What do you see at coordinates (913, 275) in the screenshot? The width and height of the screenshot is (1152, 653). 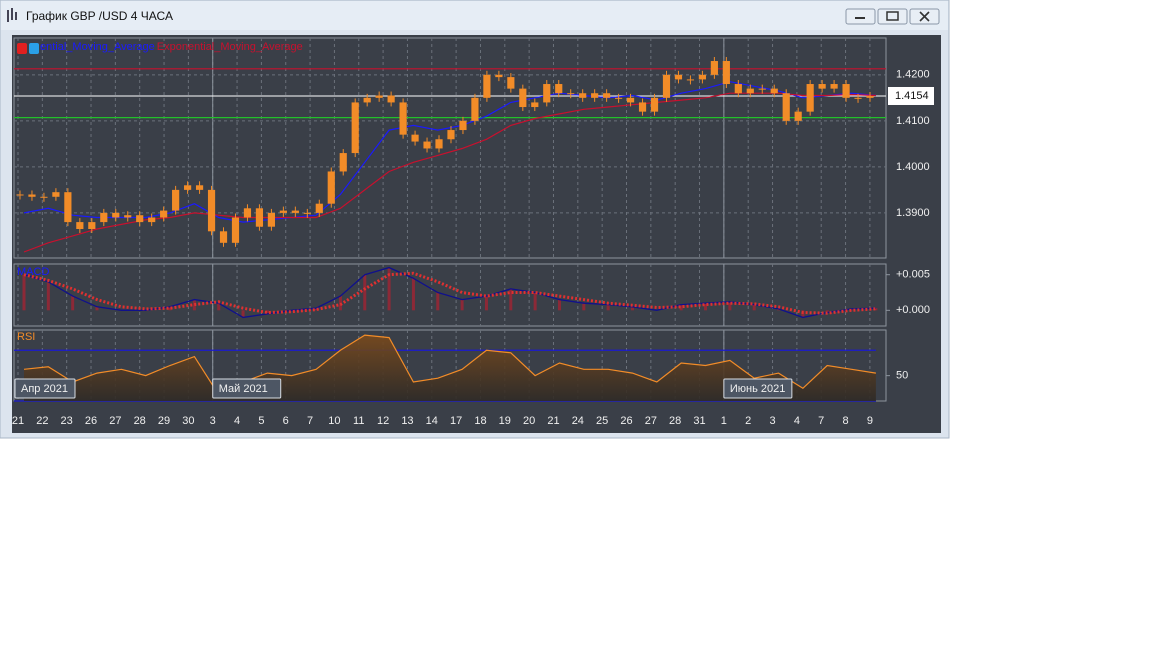 I see `y-tick-label: +0.005` at bounding box center [913, 275].